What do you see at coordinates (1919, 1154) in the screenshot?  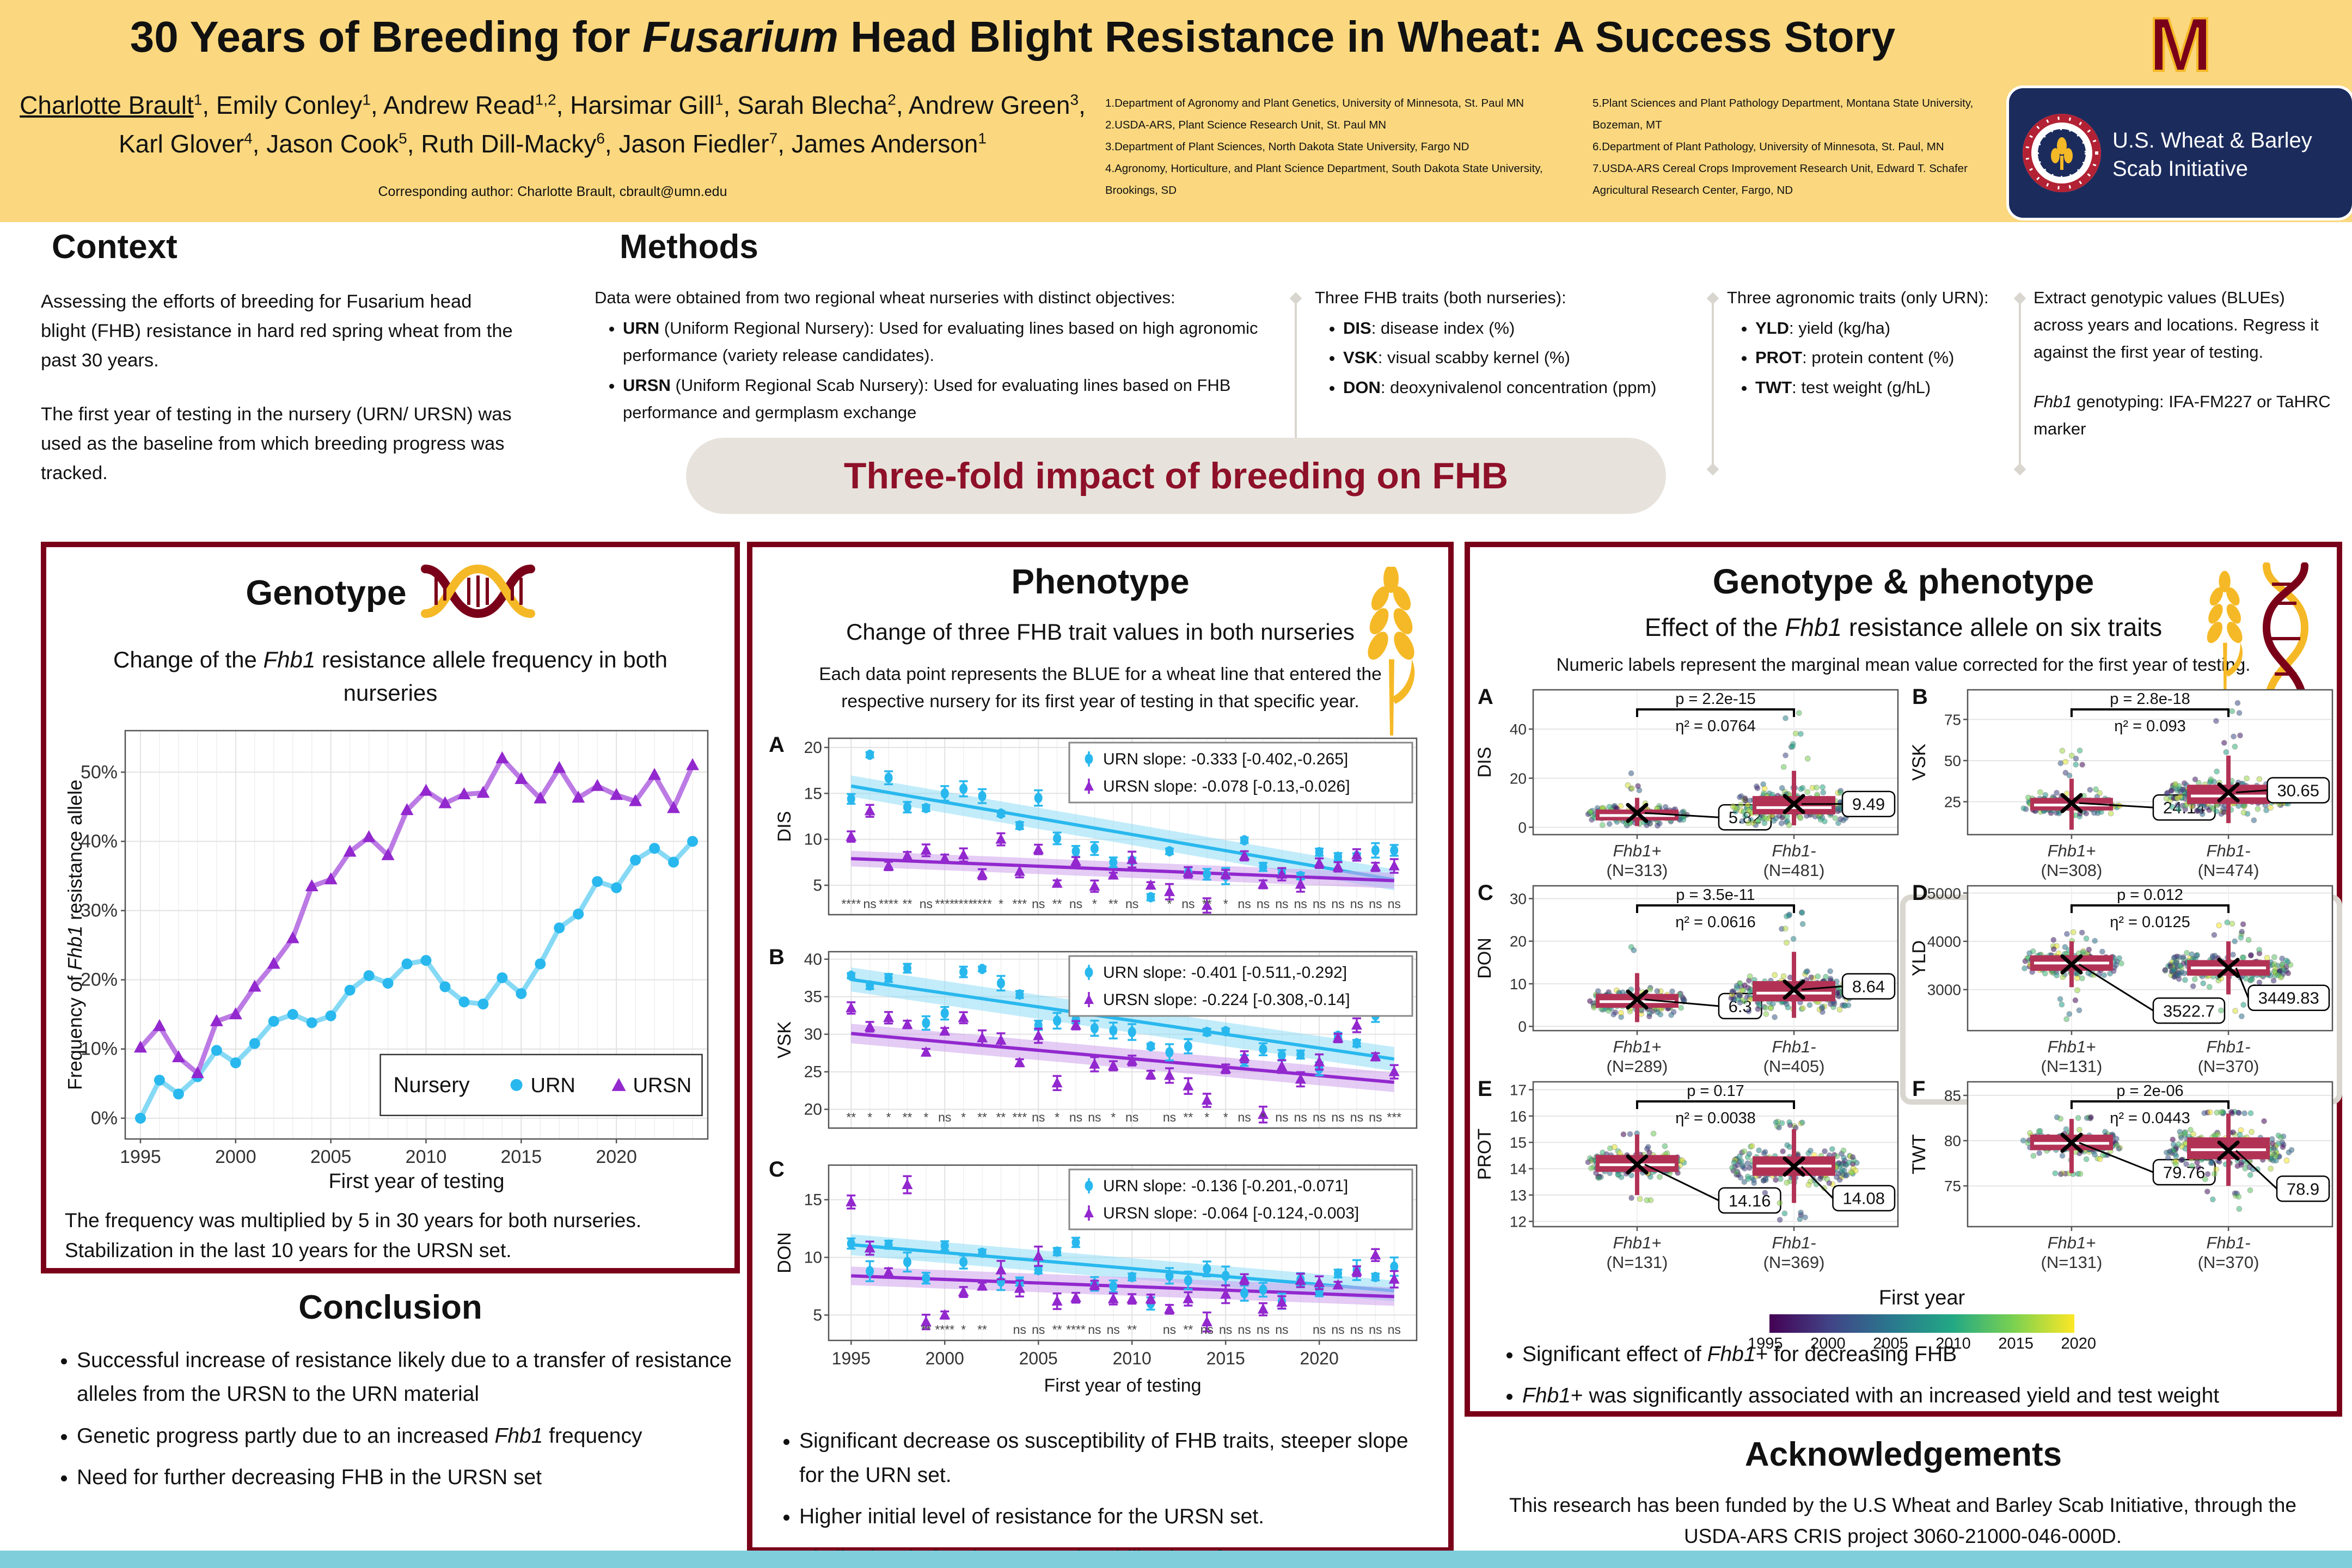 I see `svg-text: TWT` at bounding box center [1919, 1154].